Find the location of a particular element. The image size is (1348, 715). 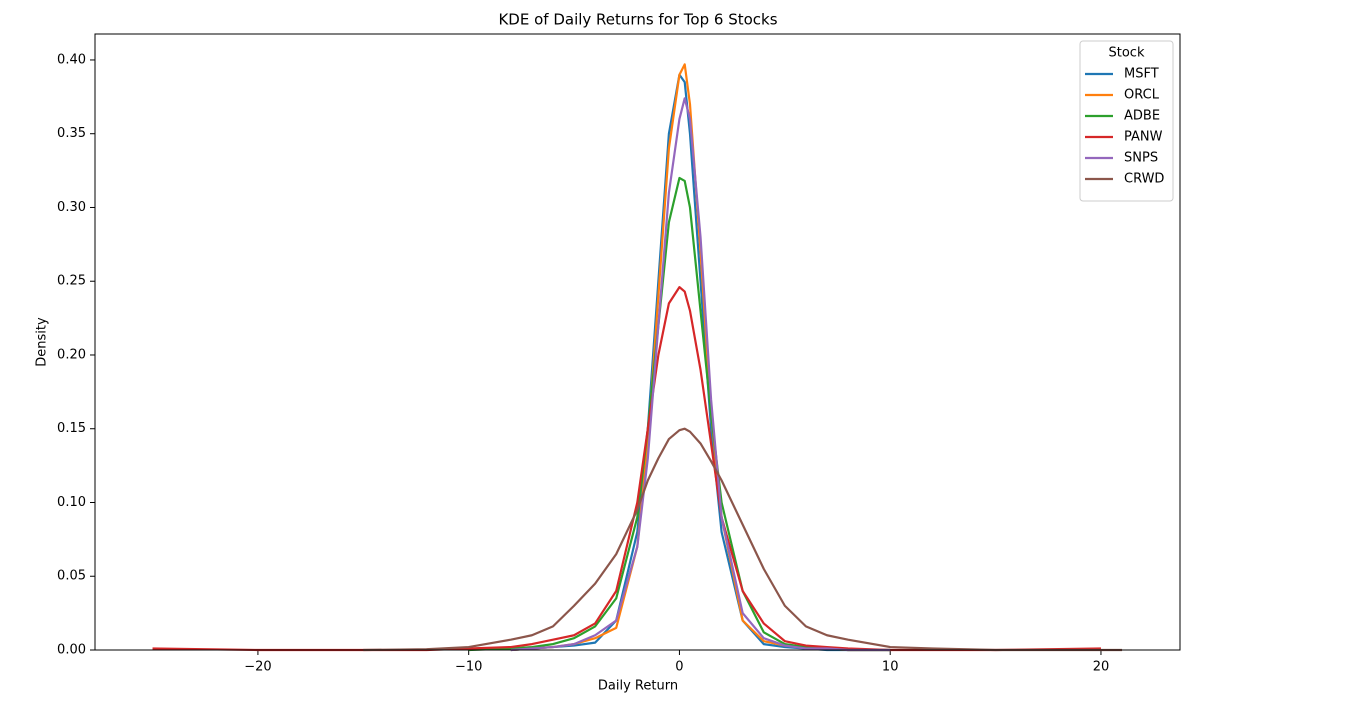

legend-box is located at coordinates (1126, 121).